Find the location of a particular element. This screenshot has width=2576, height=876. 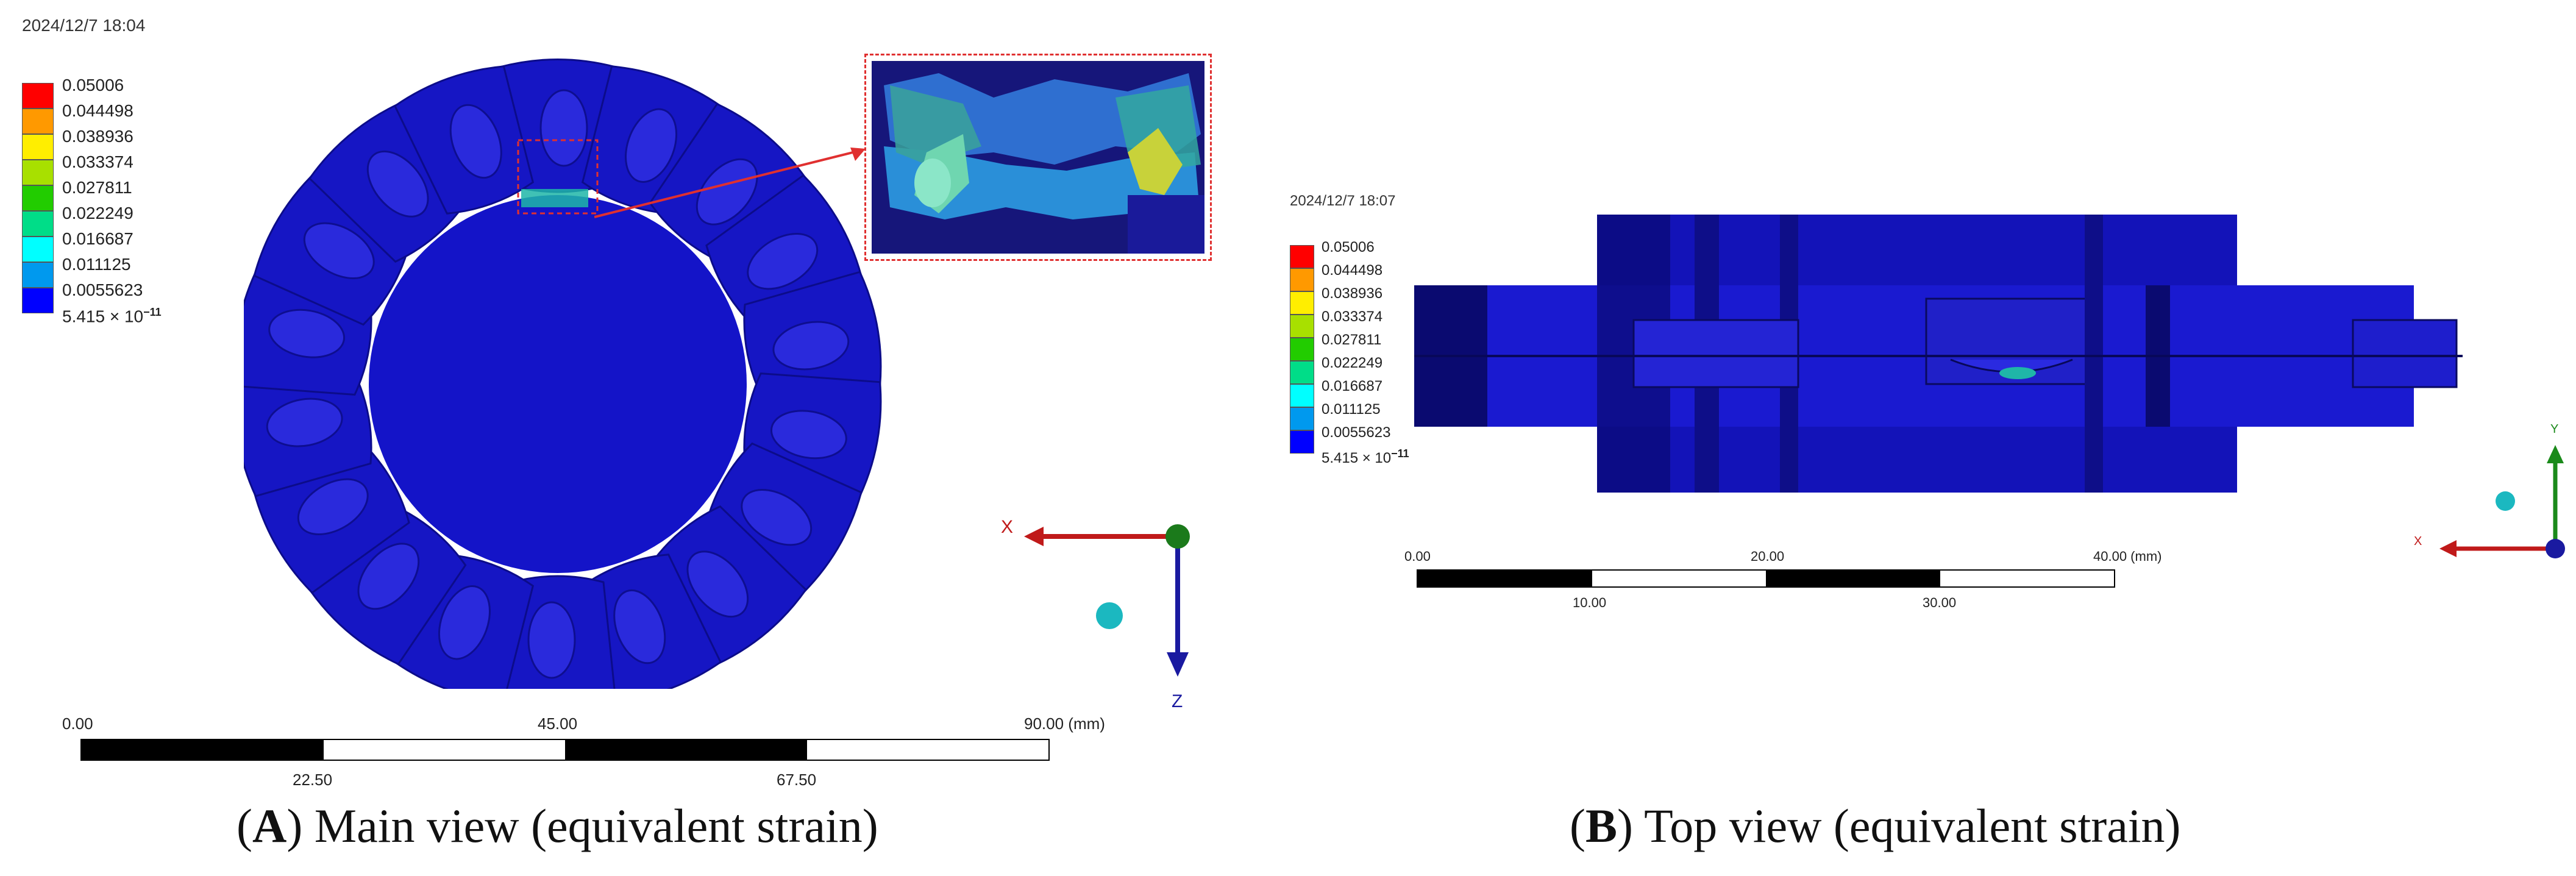

axis-triad: X Z is located at coordinates (1095, 614).